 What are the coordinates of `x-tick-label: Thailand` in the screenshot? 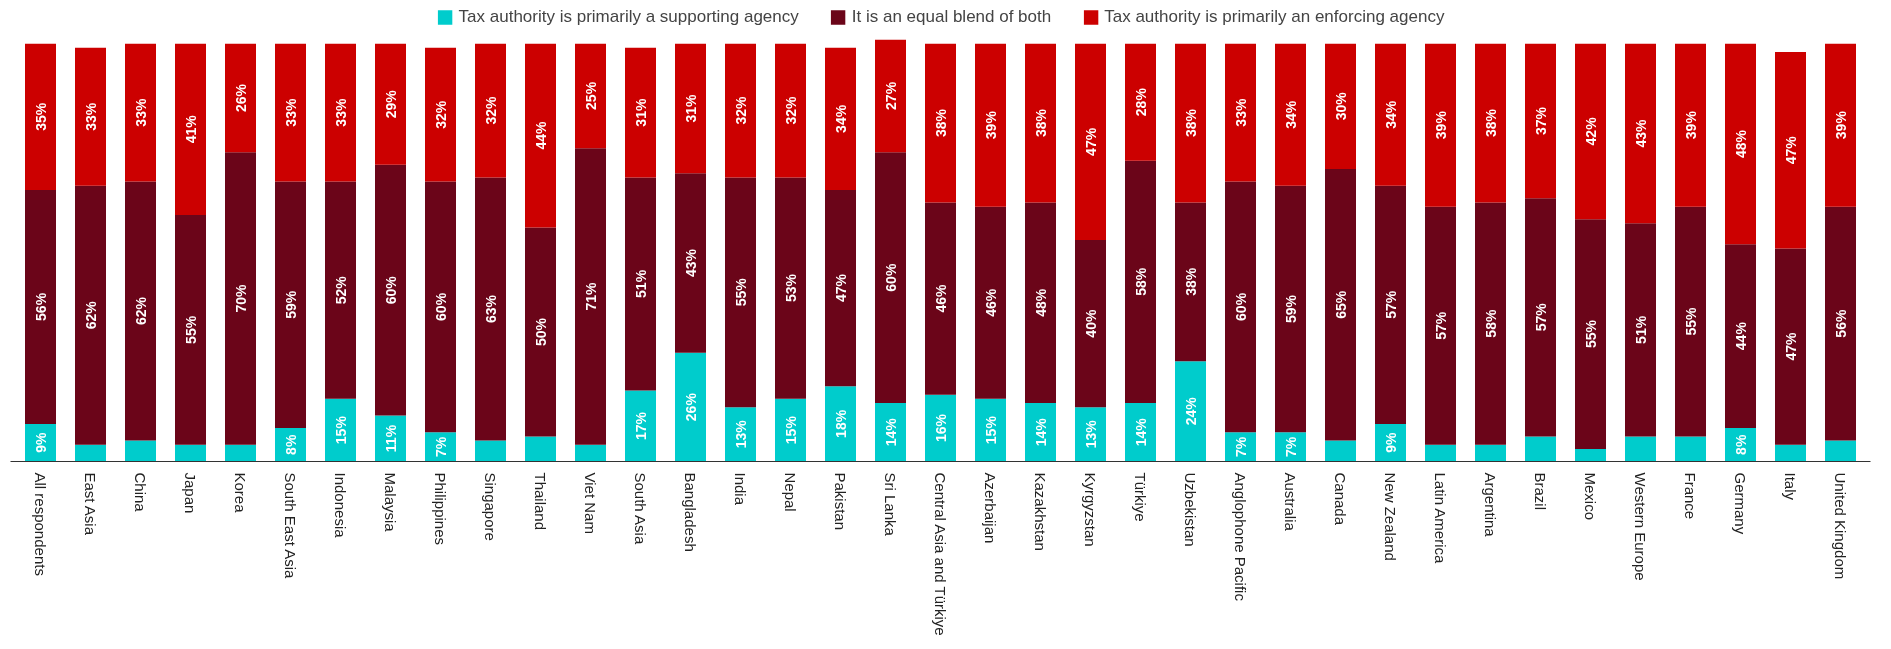 It's located at (540, 501).